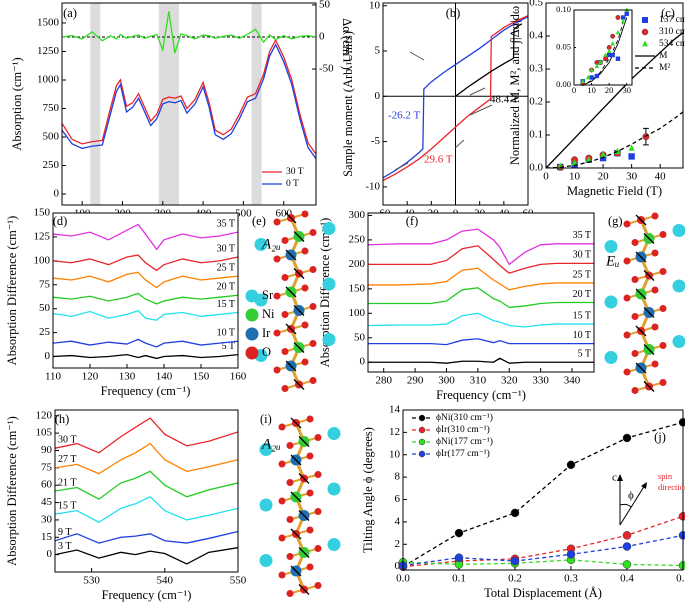 The image size is (685, 605). What do you see at coordinates (671, 487) in the screenshot?
I see `annotation: direction` at bounding box center [671, 487].